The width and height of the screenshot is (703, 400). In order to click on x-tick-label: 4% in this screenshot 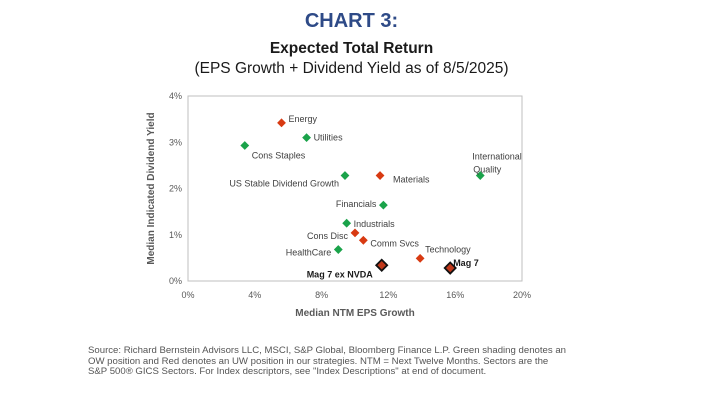, I will do `click(254, 295)`.